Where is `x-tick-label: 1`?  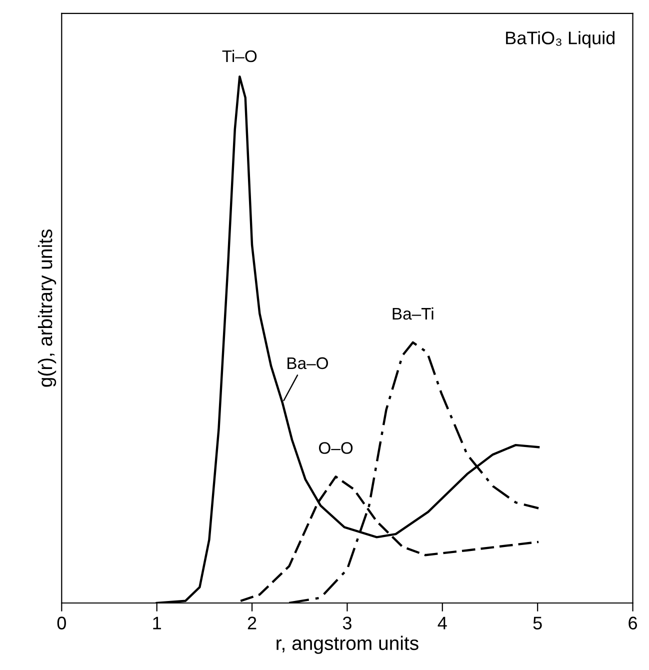 x-tick-label: 1 is located at coordinates (157, 623).